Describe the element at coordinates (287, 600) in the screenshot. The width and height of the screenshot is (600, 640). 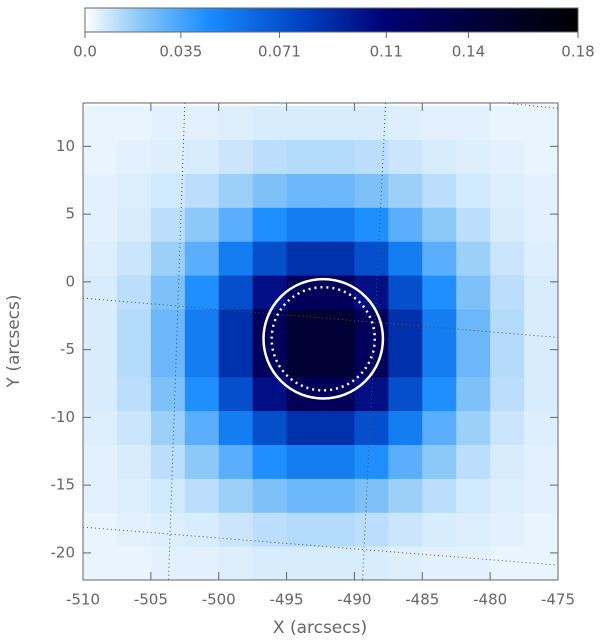
I see `x-tick-label: -495` at that location.